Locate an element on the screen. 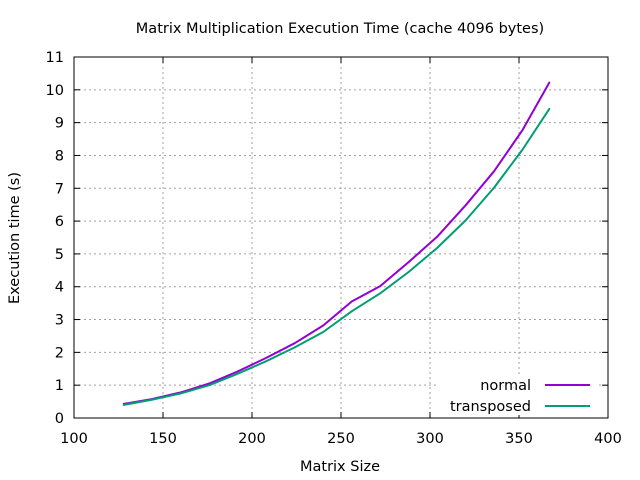 This screenshot has width=640, height=480. y-tick-label: 9 is located at coordinates (59, 124).